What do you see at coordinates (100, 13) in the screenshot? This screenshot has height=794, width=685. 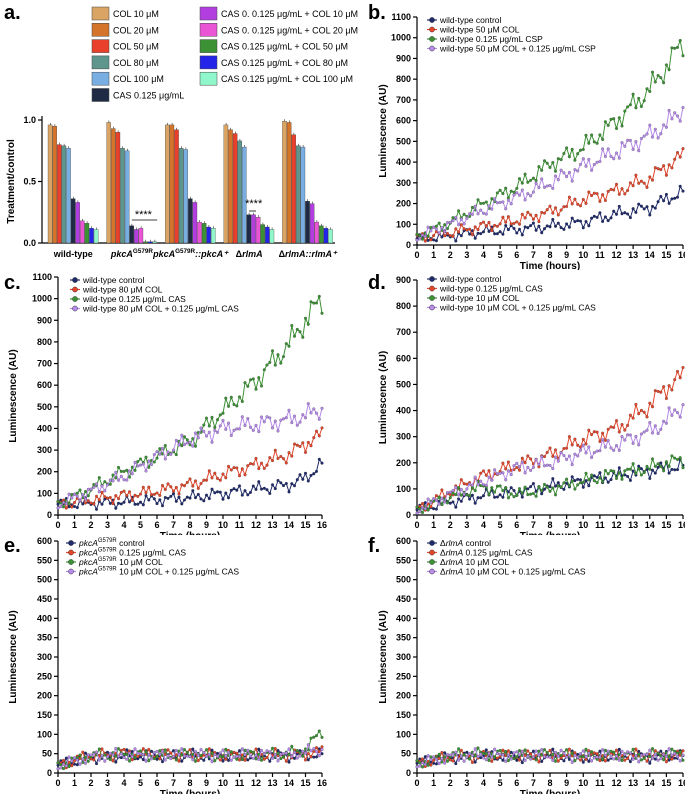 I see `legend-swatch` at bounding box center [100, 13].